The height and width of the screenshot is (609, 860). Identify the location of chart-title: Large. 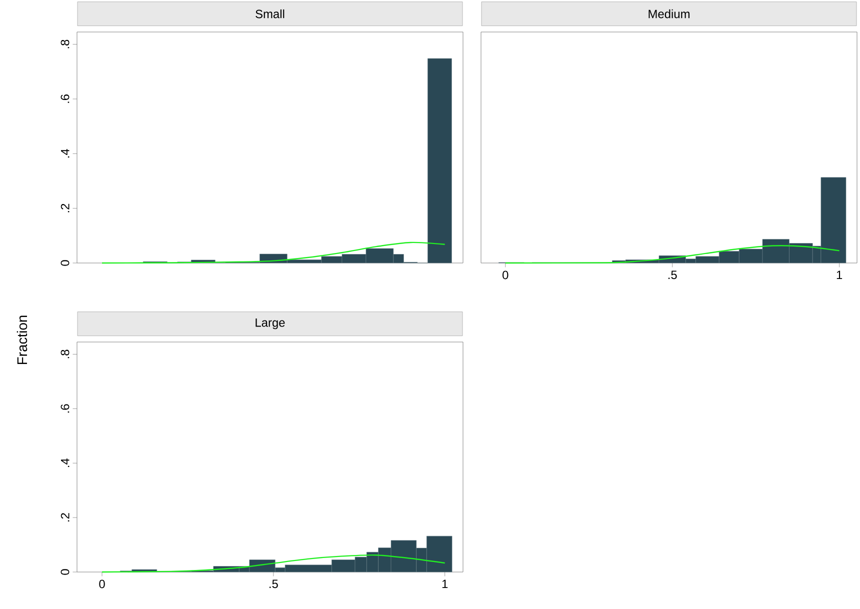
(270, 324).